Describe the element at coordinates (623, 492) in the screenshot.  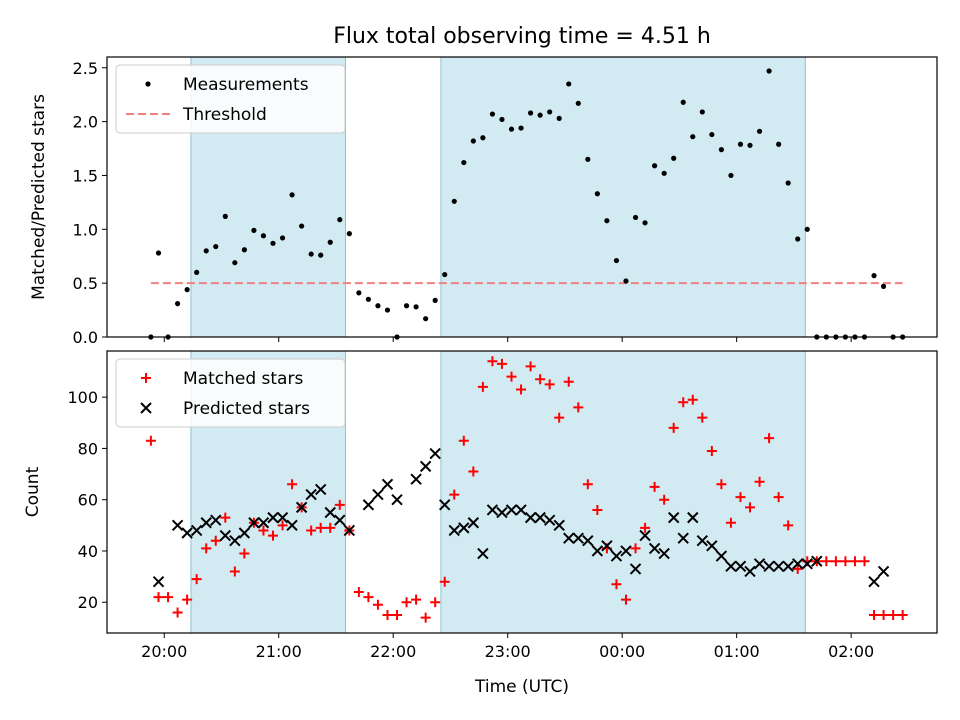
I see `shaded-interval` at that location.